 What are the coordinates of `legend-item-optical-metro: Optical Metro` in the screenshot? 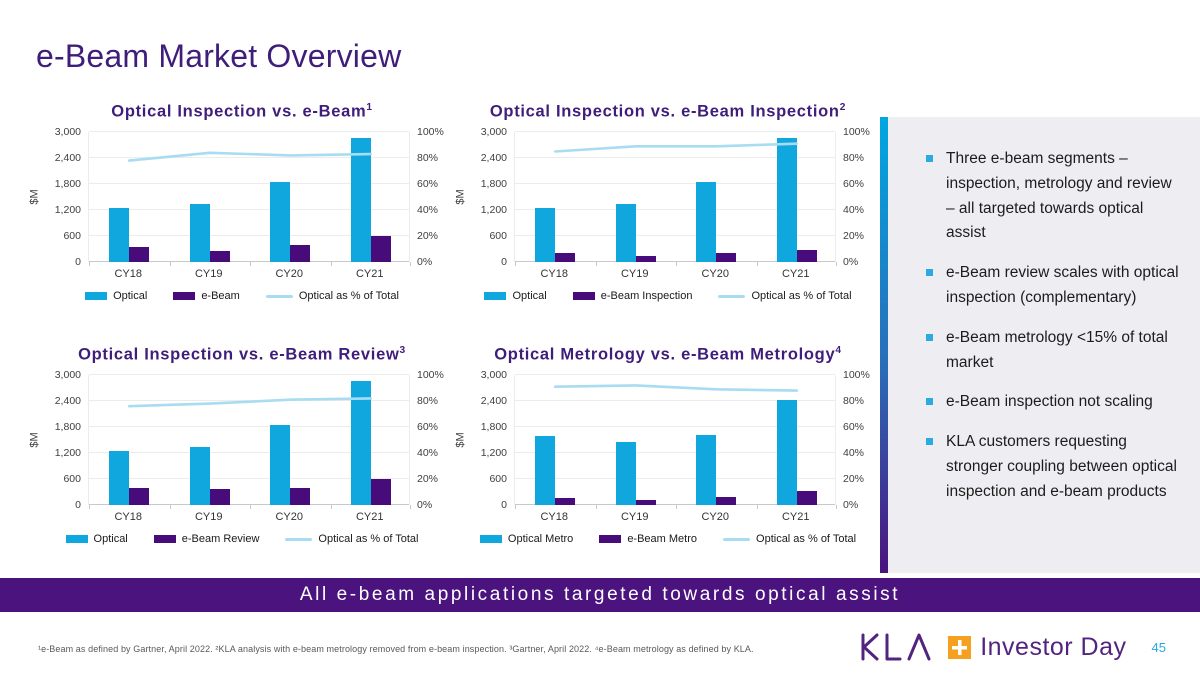 It's located at (526, 539).